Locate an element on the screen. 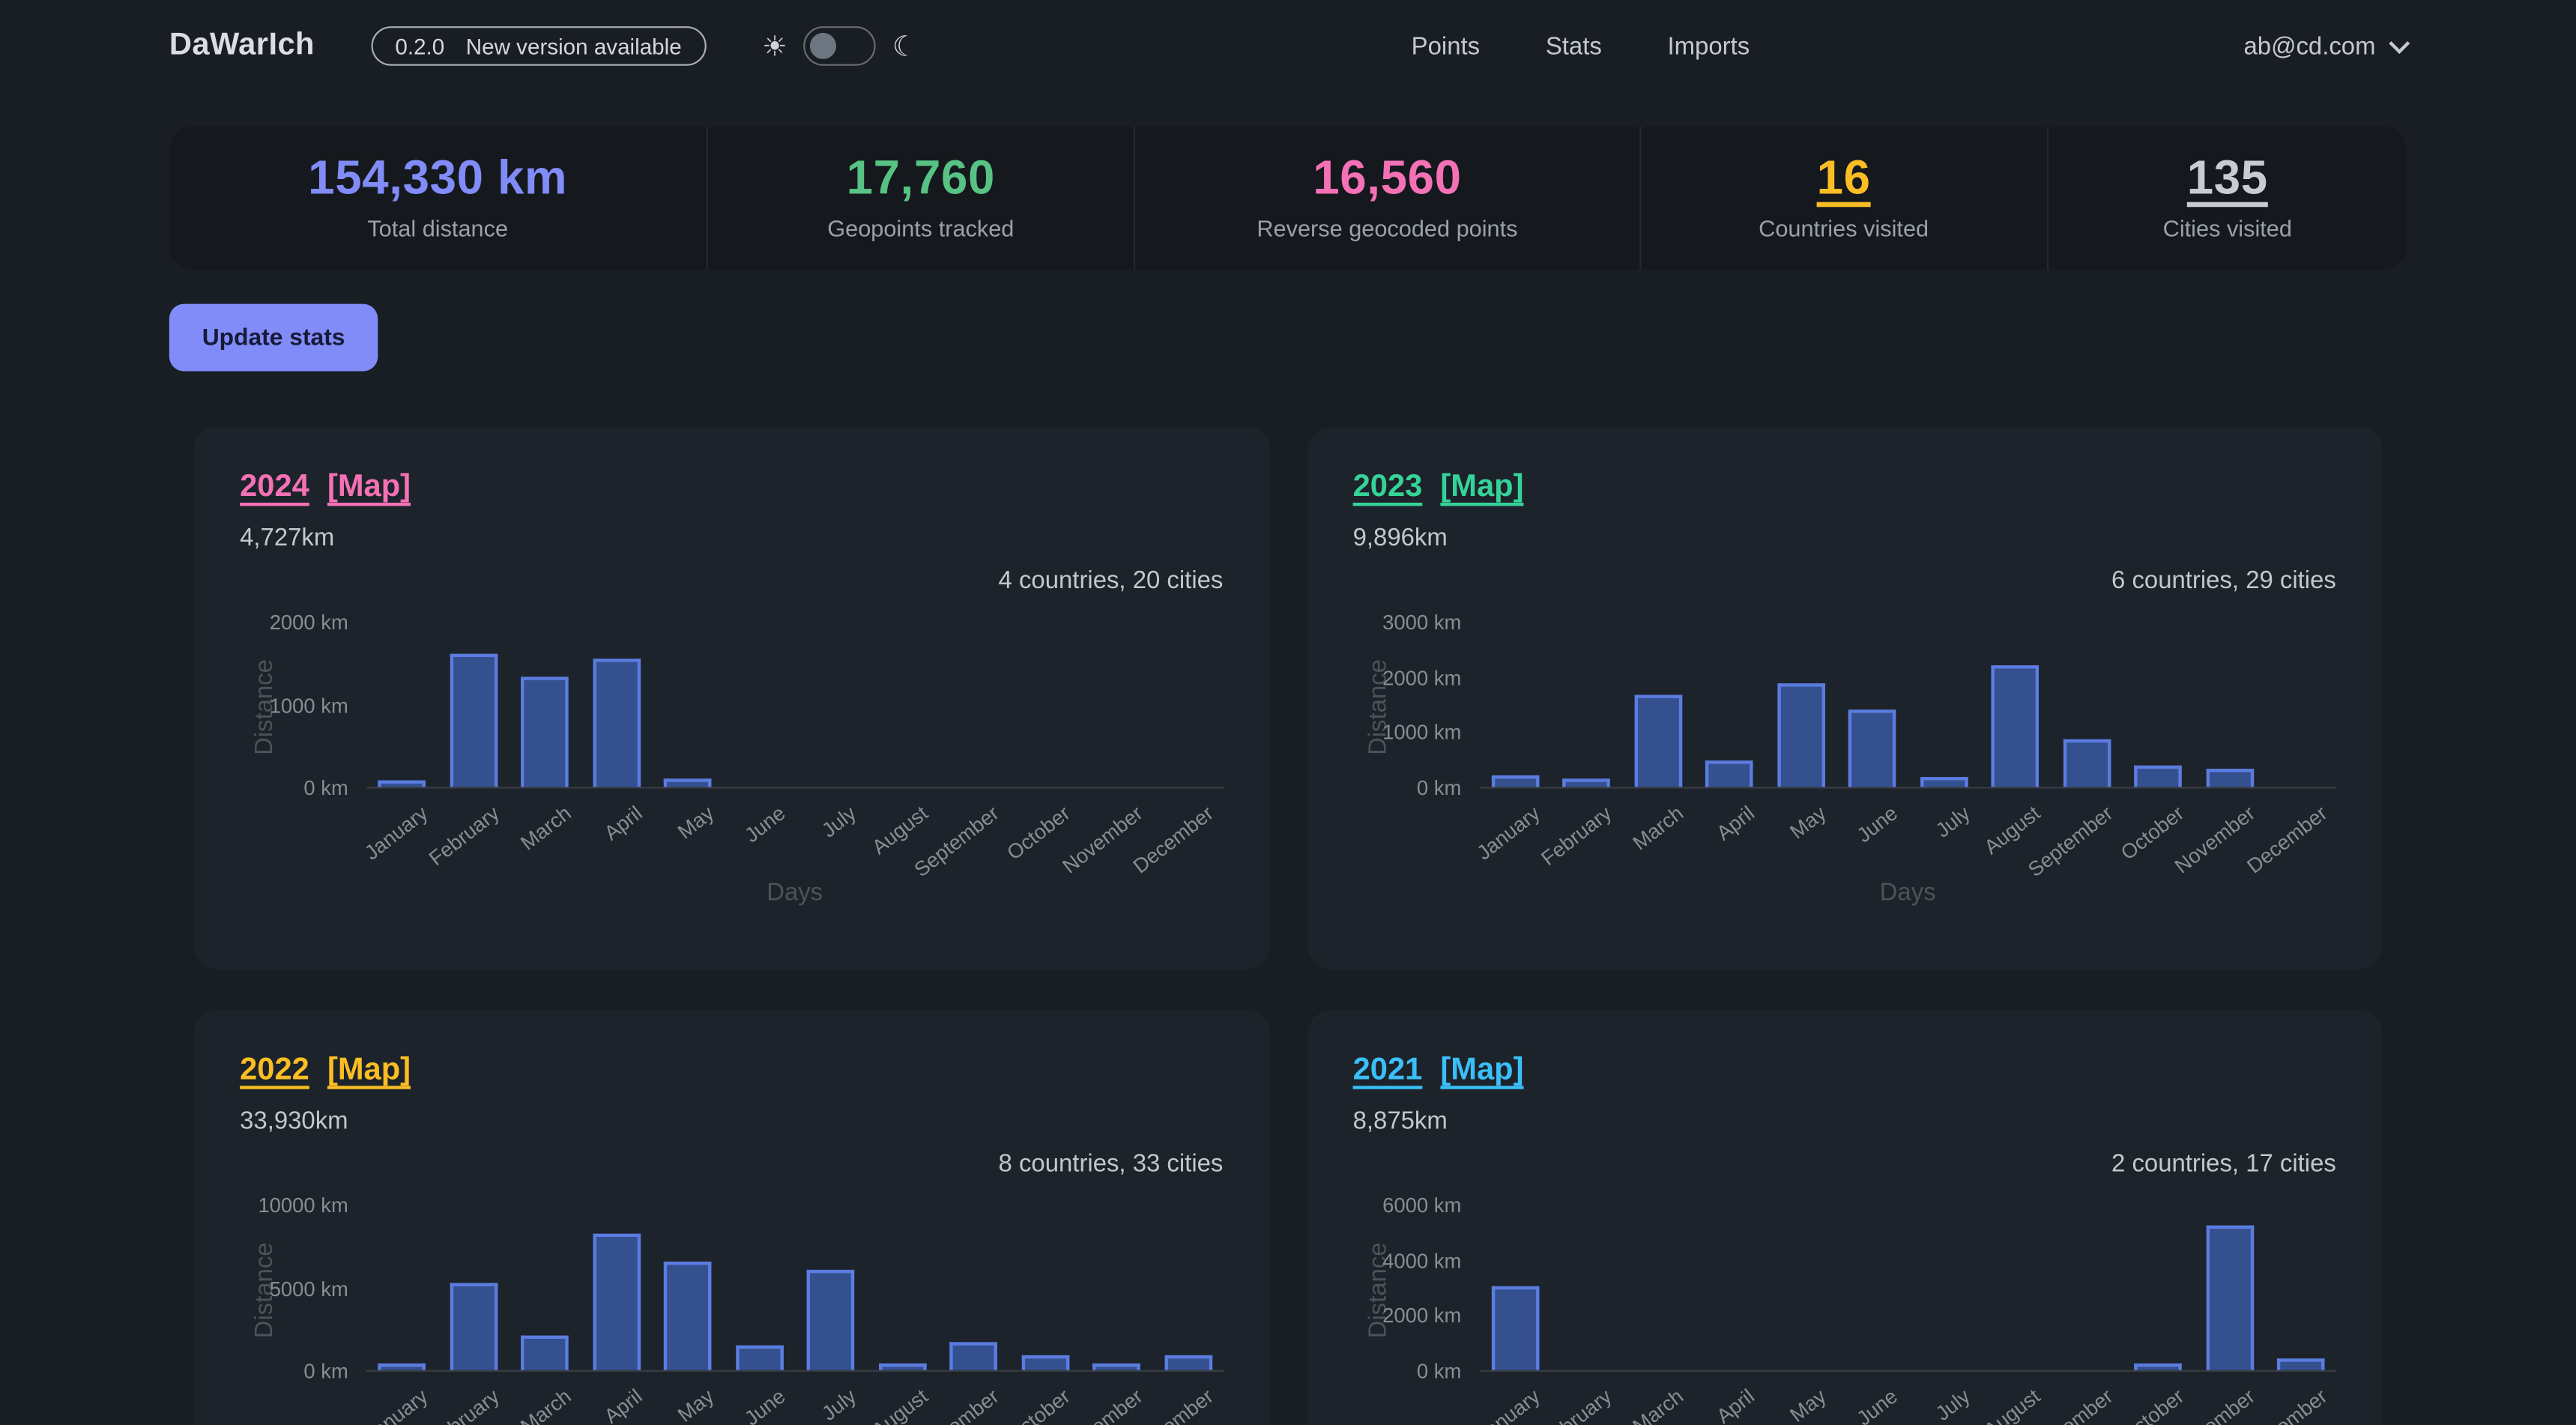  user-email: ab@cd.com is located at coordinates (2309, 46).